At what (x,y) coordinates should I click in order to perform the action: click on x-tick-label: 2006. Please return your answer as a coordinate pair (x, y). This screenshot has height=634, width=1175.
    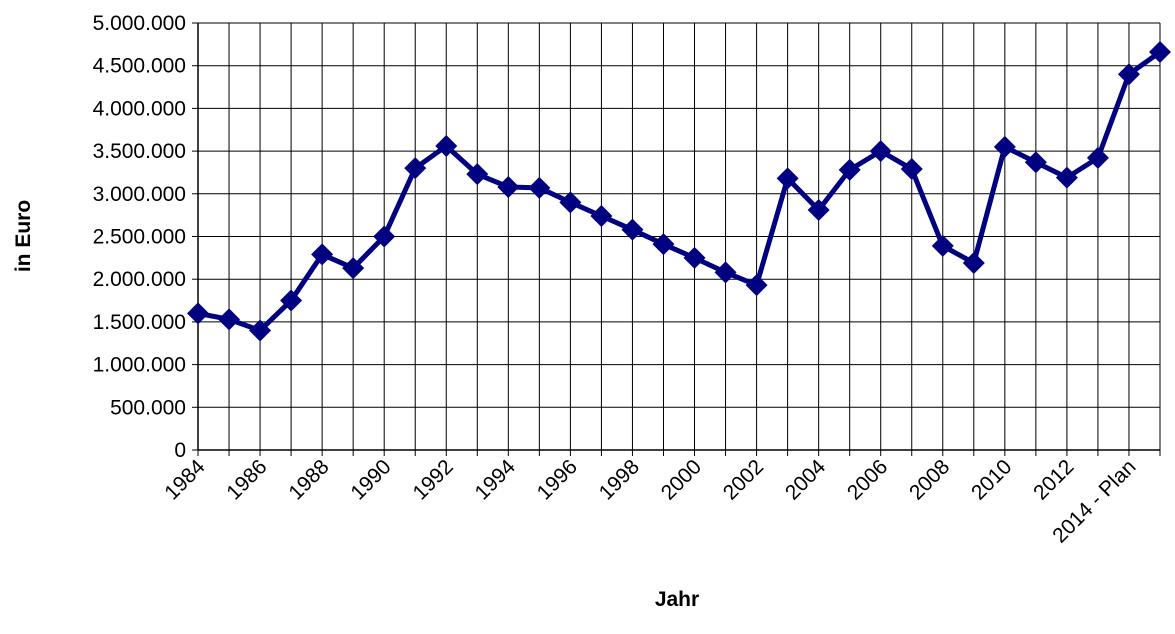
    Looking at the image, I should click on (867, 479).